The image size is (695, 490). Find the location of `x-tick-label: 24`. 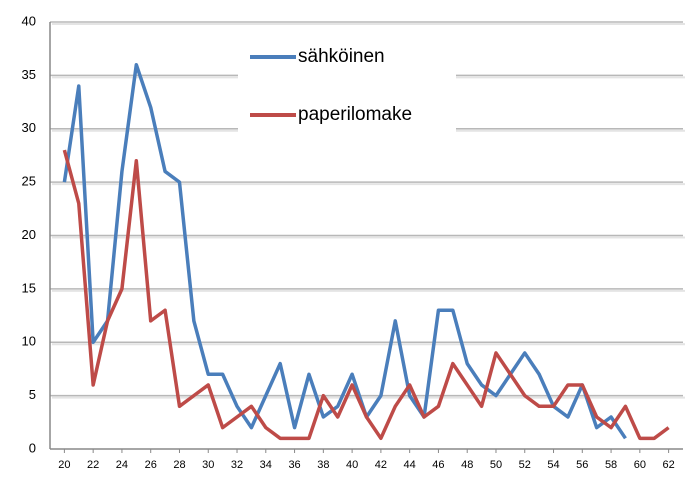

x-tick-label: 24 is located at coordinates (122, 465).